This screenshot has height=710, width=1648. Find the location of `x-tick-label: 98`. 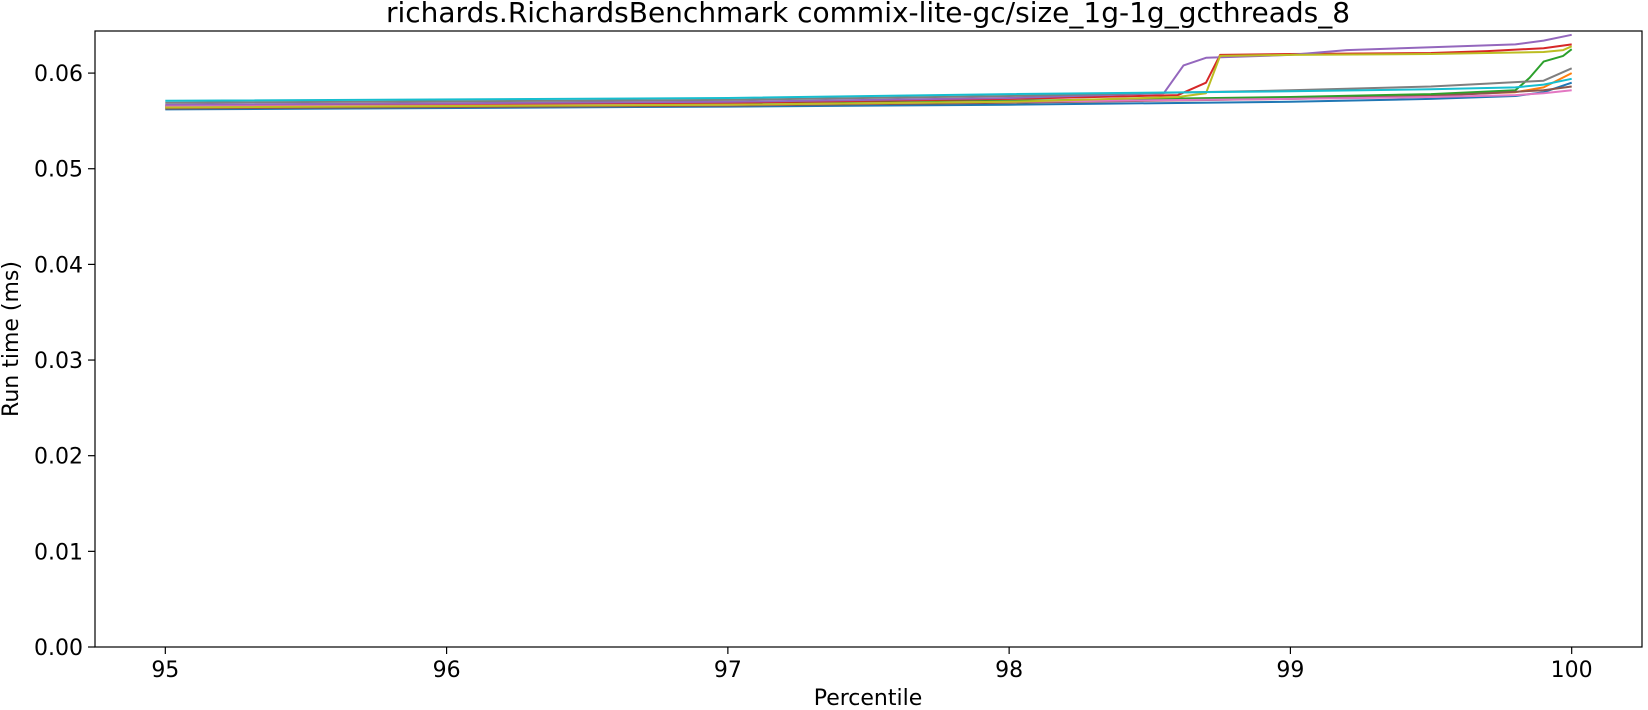

x-tick-label: 98 is located at coordinates (1009, 670).